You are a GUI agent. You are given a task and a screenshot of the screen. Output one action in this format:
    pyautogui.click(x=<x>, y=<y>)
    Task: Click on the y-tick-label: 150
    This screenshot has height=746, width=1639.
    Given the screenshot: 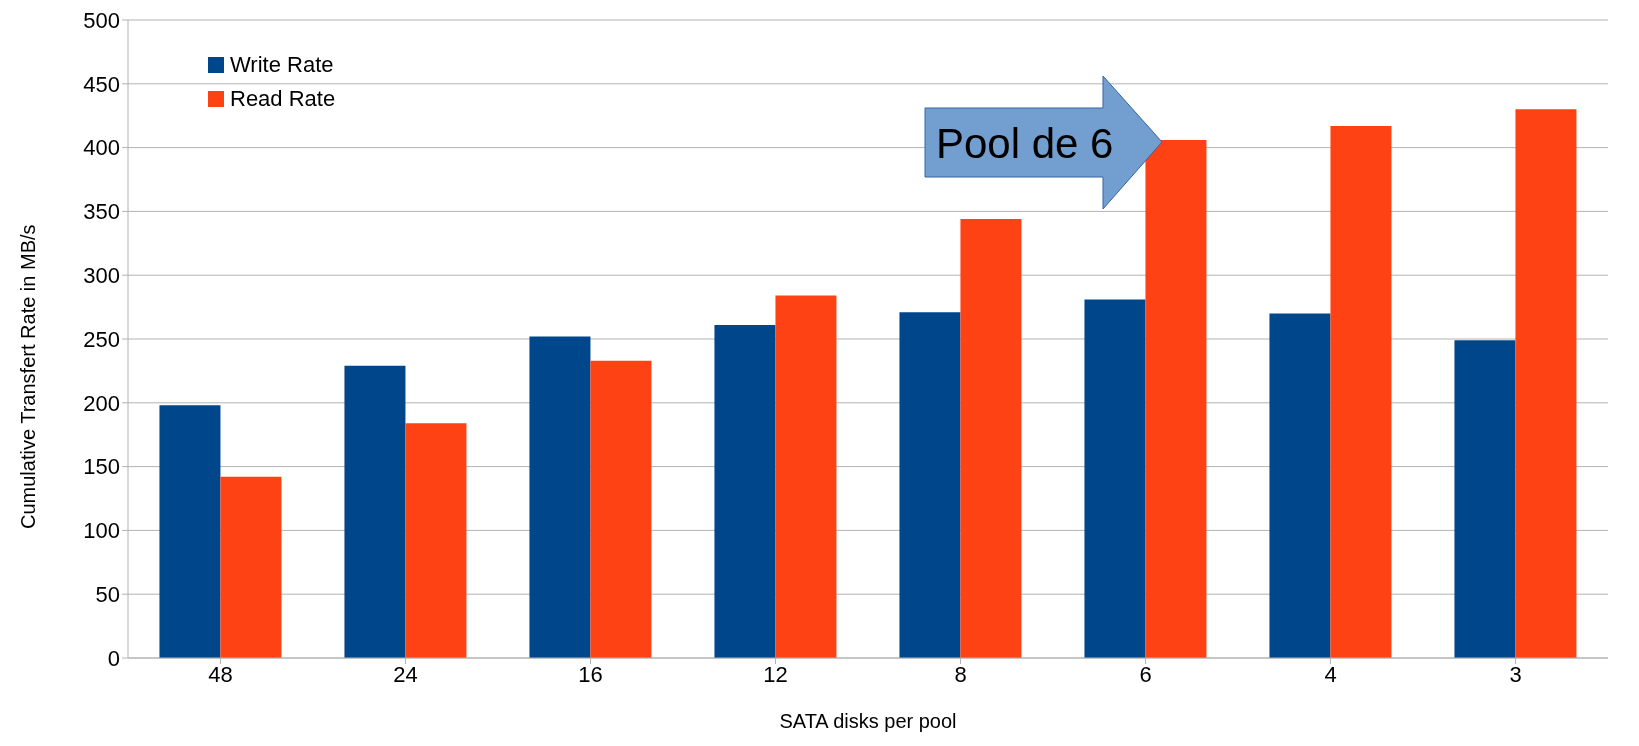 What is the action you would take?
    pyautogui.click(x=101, y=467)
    